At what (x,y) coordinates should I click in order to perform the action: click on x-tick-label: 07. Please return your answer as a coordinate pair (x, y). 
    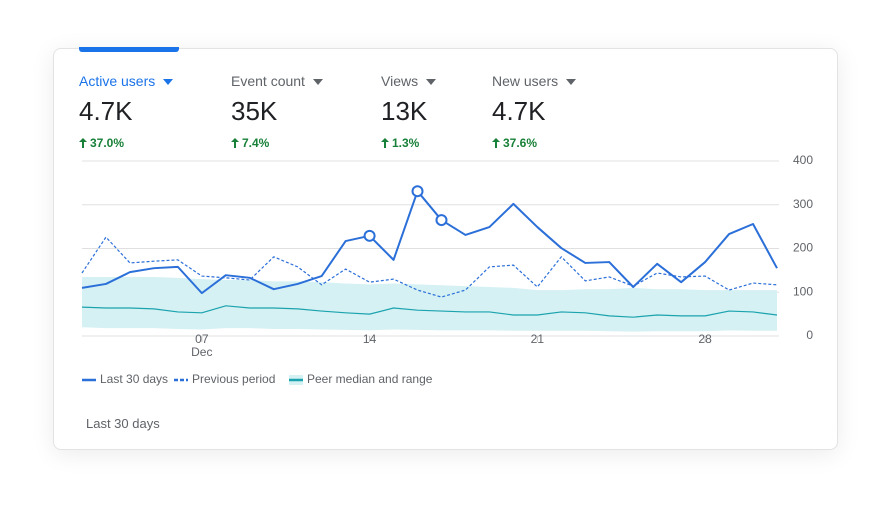
    Looking at the image, I should click on (202, 339).